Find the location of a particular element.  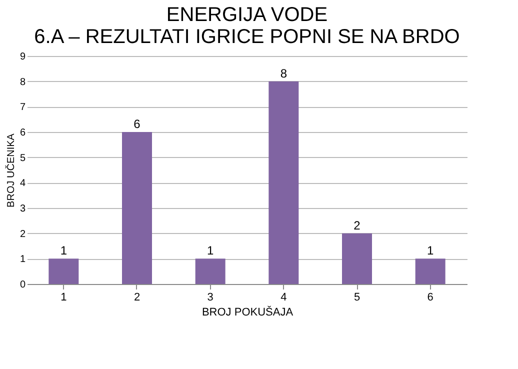

y-tick-label: 5 is located at coordinates (23, 158).